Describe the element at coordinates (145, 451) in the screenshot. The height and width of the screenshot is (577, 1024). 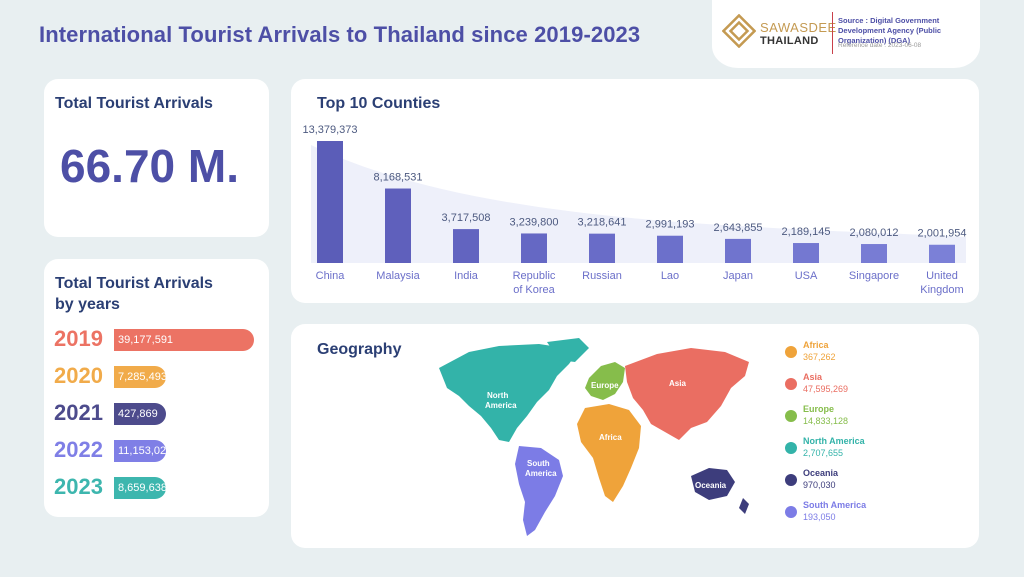
I see `year-value: 11,153,026` at that location.